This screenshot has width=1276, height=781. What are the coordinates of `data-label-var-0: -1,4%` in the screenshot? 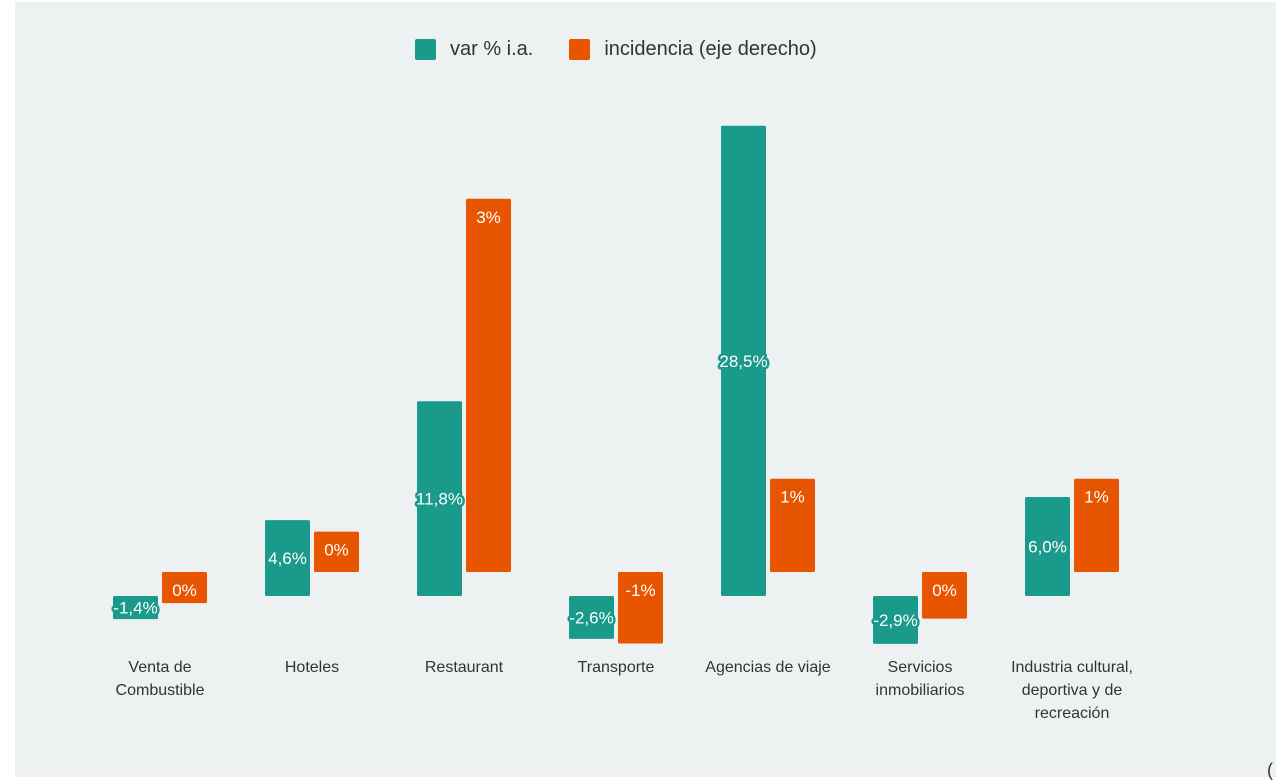 It's located at (135, 608).